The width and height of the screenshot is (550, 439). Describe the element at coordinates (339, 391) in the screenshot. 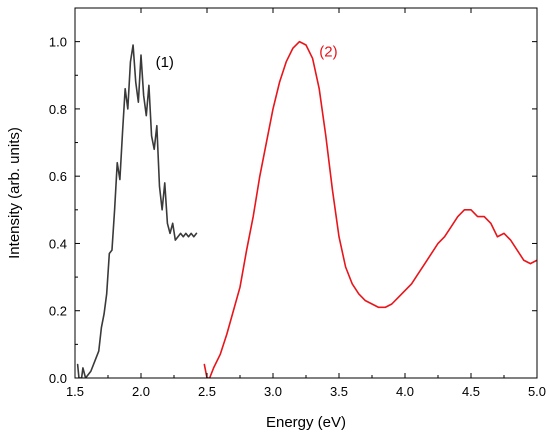

I see `x-tick-label: 3.5` at that location.